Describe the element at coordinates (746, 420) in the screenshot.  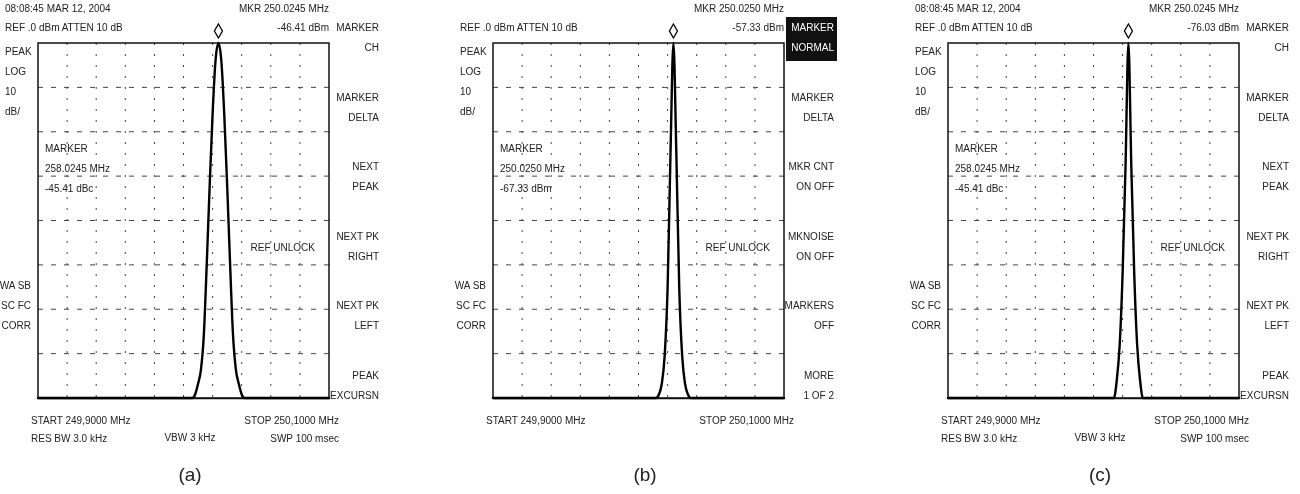
I see `text: STOP 250,1000 MHz` at that location.